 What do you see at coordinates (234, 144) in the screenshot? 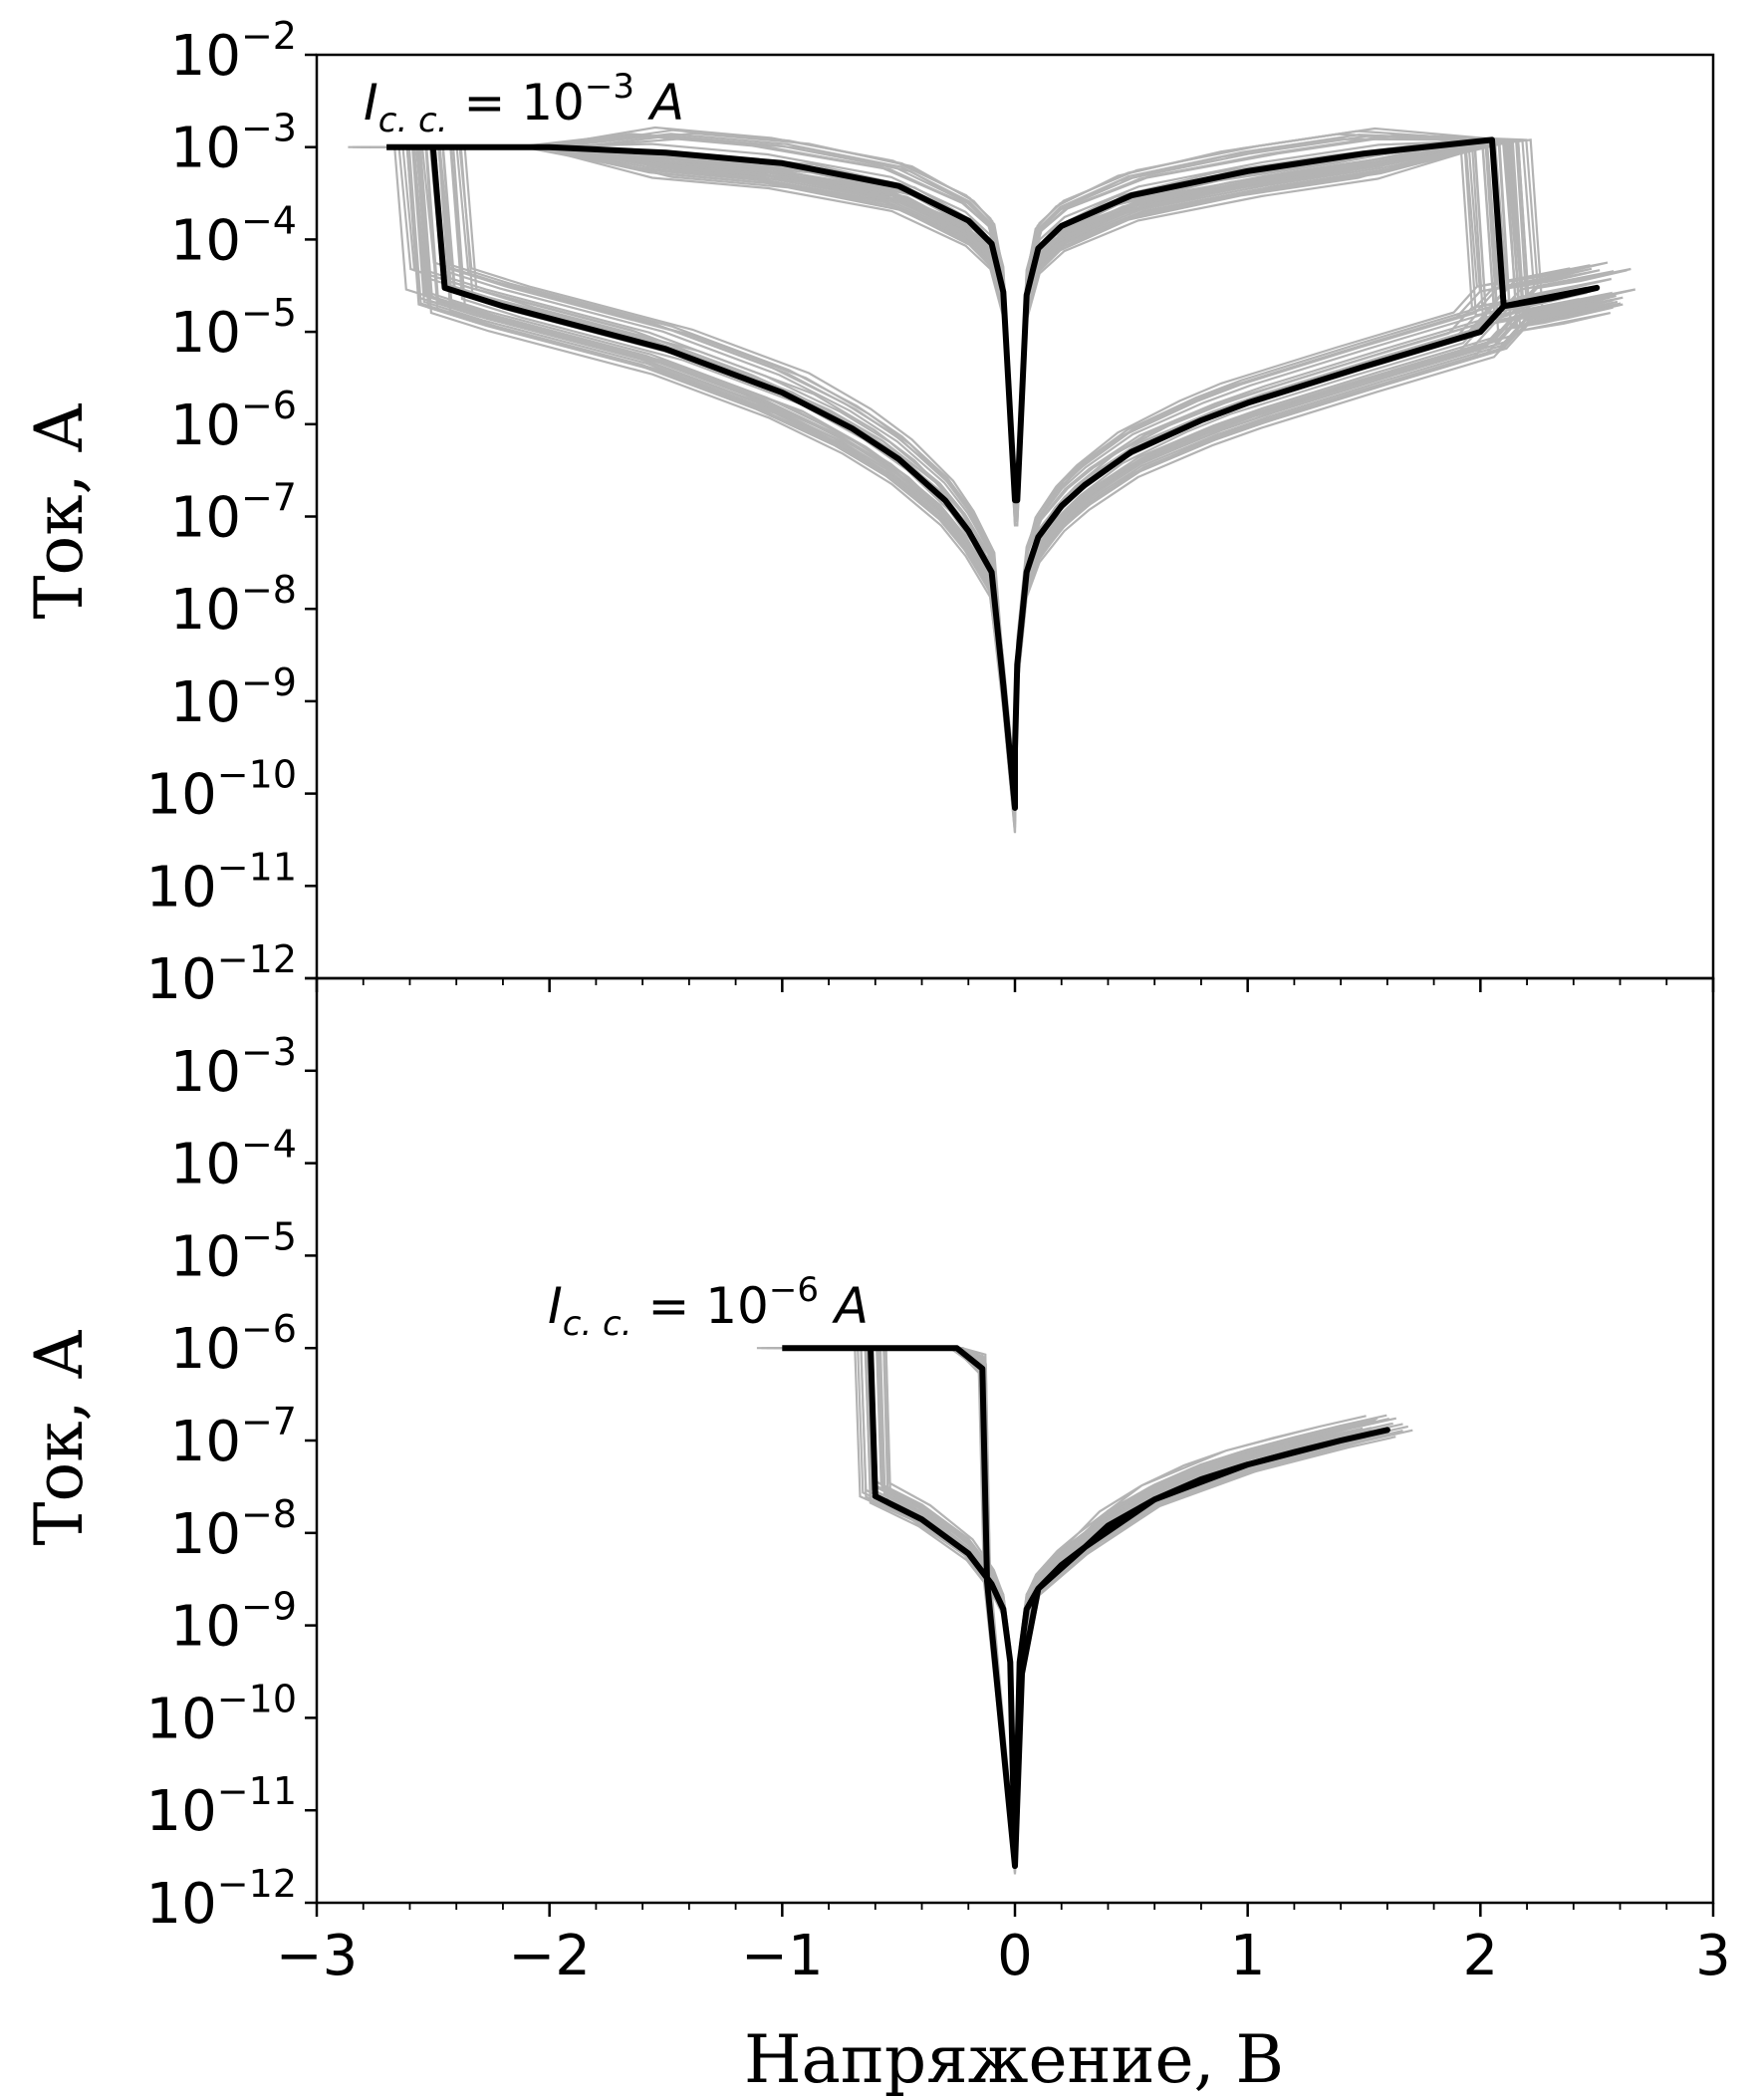
I see `top-y-tick-label: 10⁻³` at bounding box center [234, 144].